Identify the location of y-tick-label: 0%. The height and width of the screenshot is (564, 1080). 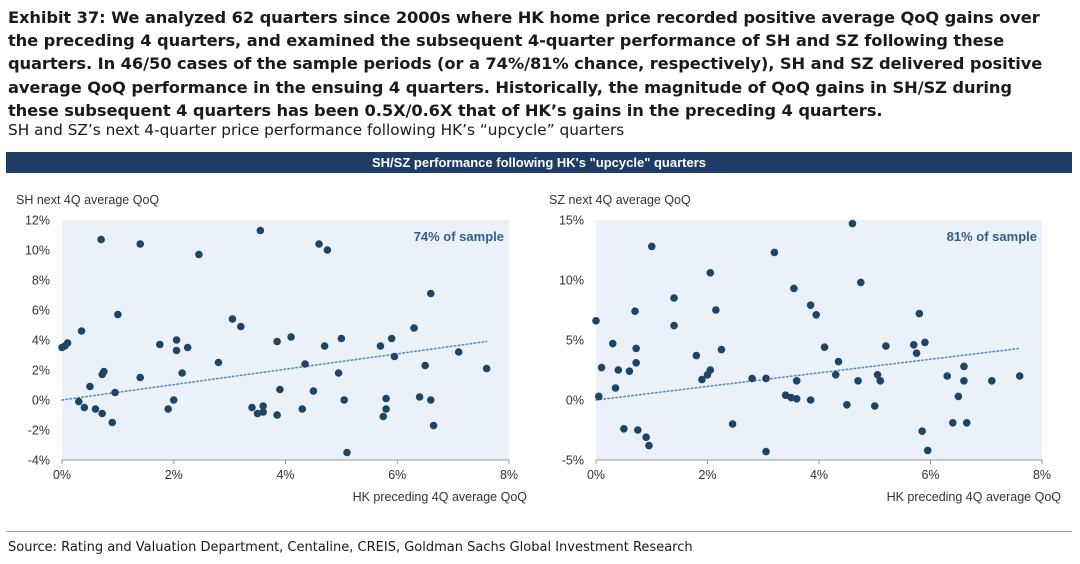
(41, 401).